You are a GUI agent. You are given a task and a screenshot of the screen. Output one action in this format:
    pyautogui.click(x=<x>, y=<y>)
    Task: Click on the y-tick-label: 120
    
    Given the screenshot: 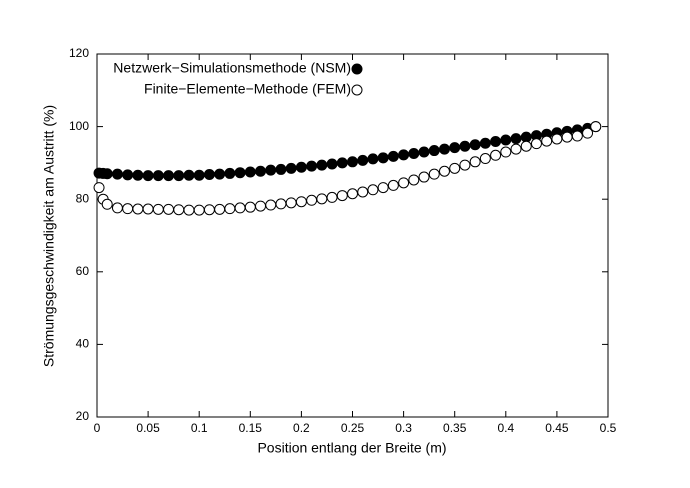 What is the action you would take?
    pyautogui.click(x=79, y=53)
    